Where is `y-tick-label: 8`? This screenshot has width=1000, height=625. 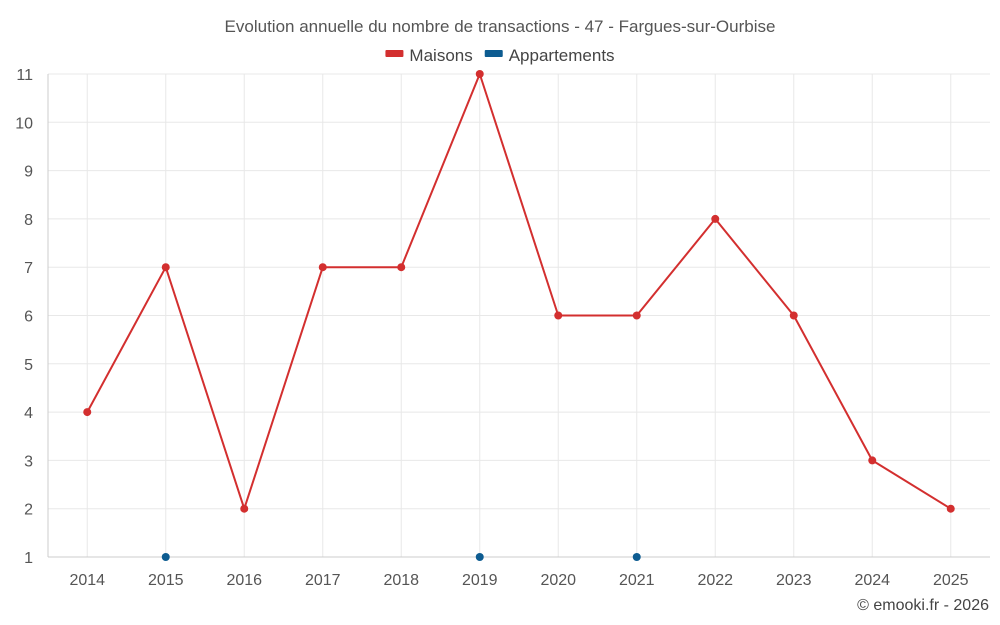
y-tick-label: 8 is located at coordinates (28, 220).